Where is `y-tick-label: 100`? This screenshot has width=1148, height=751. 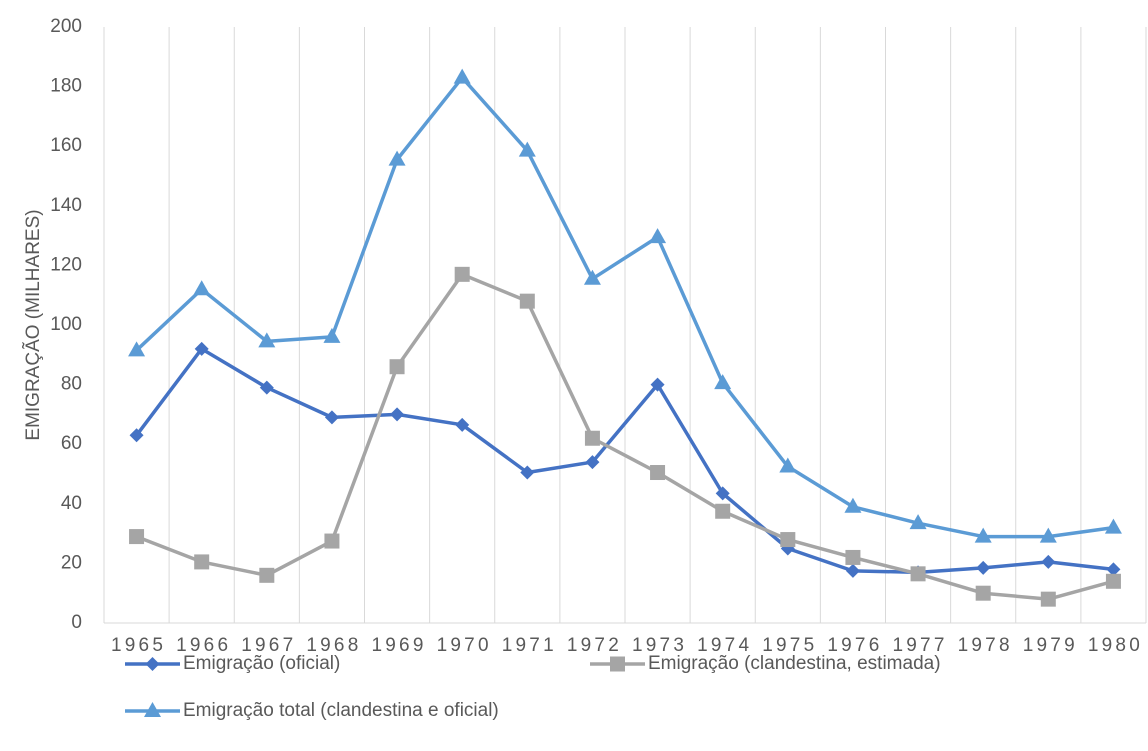 y-tick-label: 100 is located at coordinates (66, 324).